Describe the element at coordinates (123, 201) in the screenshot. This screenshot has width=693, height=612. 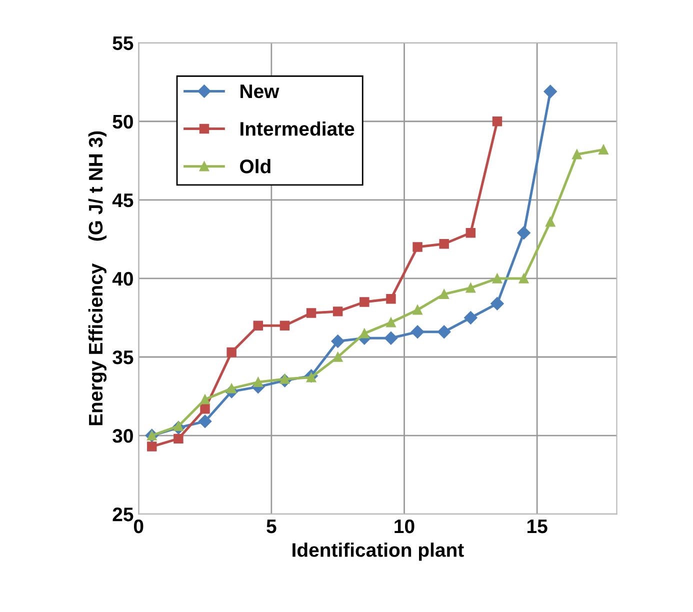
I see `y-tick-label: 45` at that location.